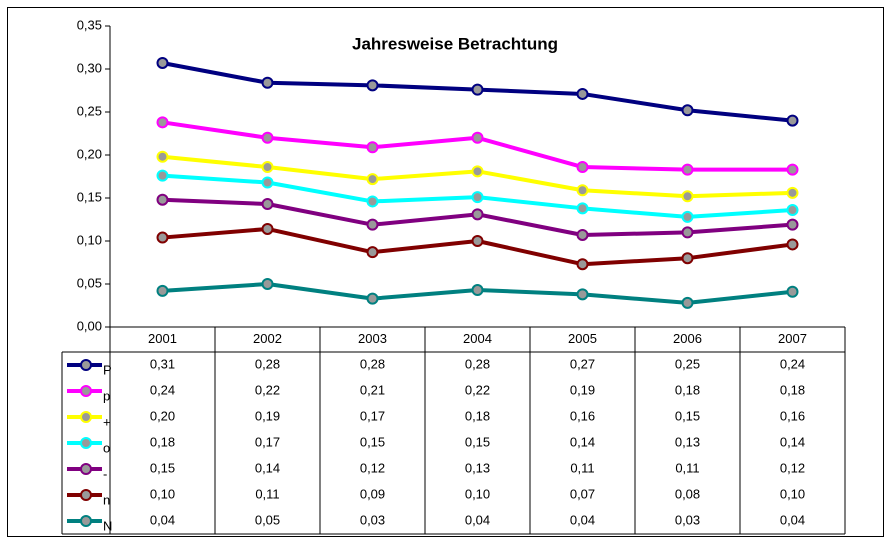 The image size is (890, 549). Describe the element at coordinates (106, 395) in the screenshot. I see `legend-label: p` at that location.